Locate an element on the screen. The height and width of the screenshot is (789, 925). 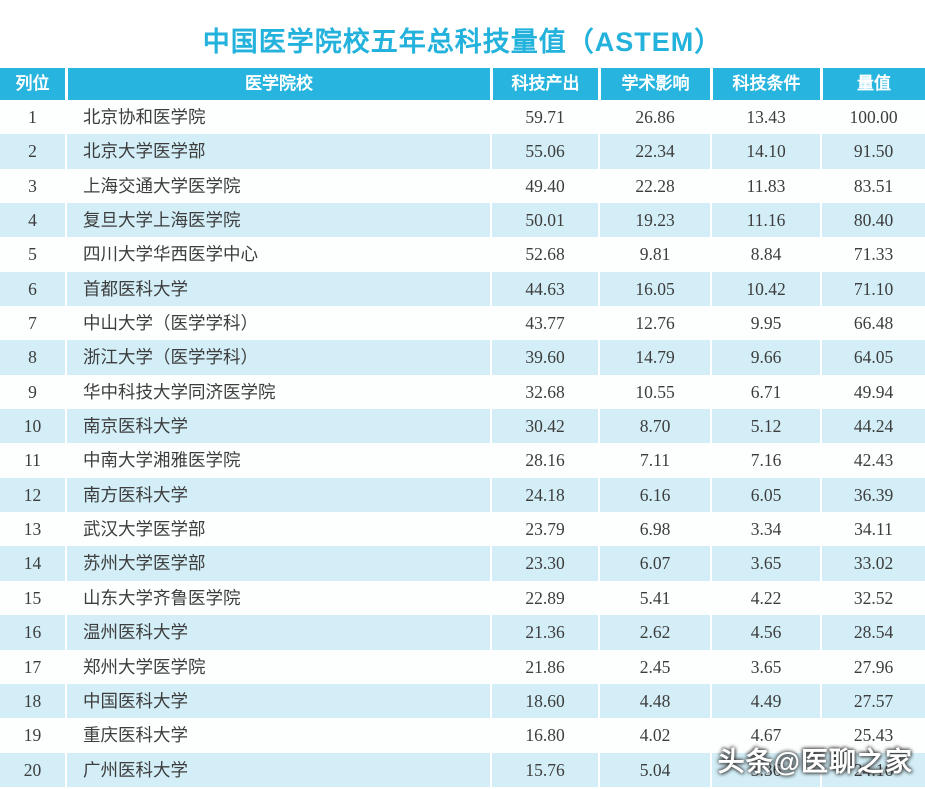
table-row: 2 北京大学医学部 55.06 22.34 14.10 91.50 is located at coordinates (462, 151).